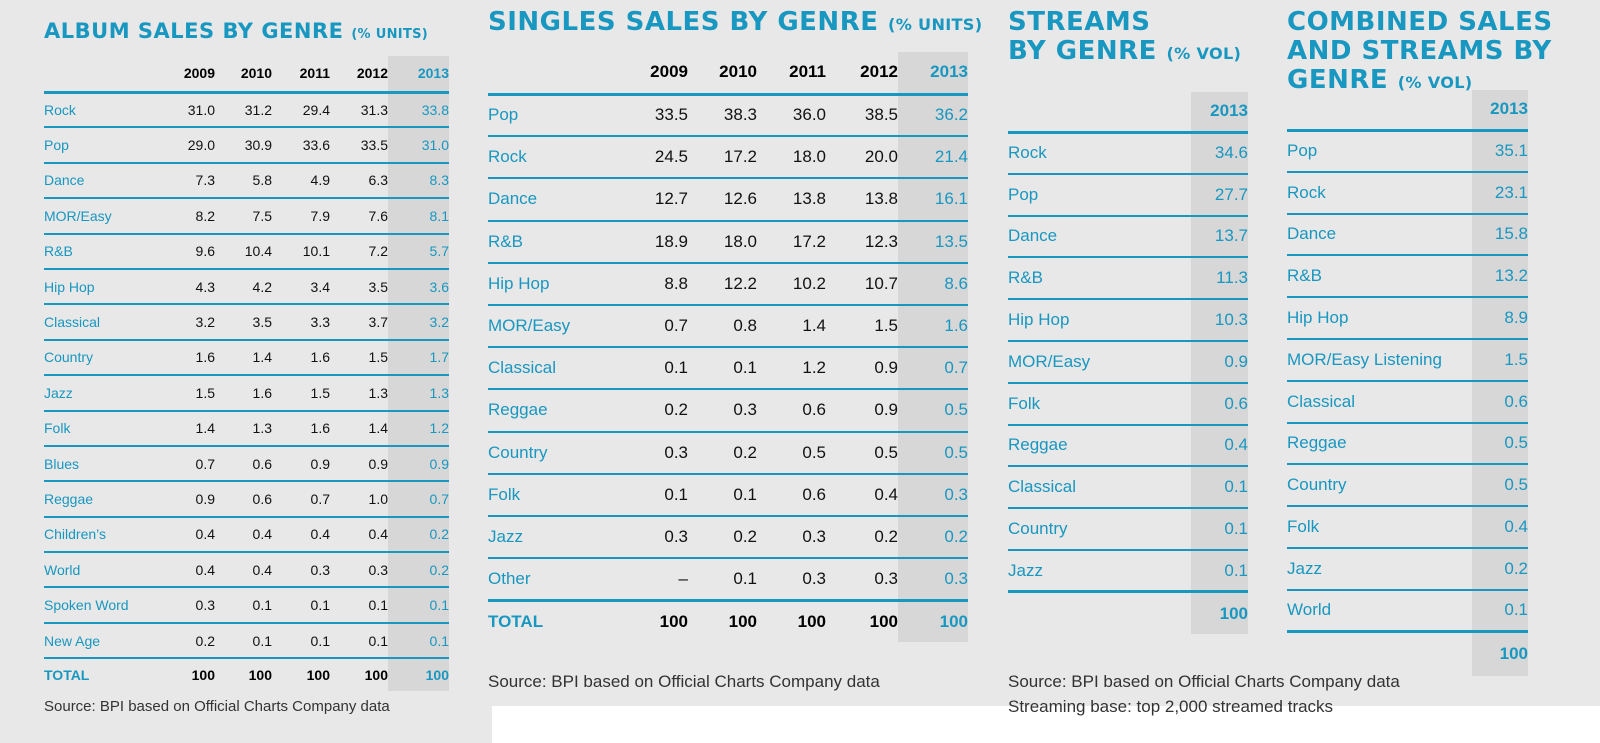  I want to click on value-cell: 31.2, so click(243, 110).